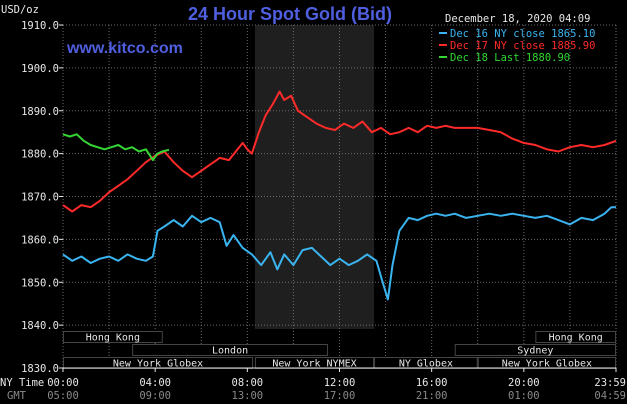  What do you see at coordinates (426, 364) in the screenshot?
I see `session-label: NY Globex` at bounding box center [426, 364].